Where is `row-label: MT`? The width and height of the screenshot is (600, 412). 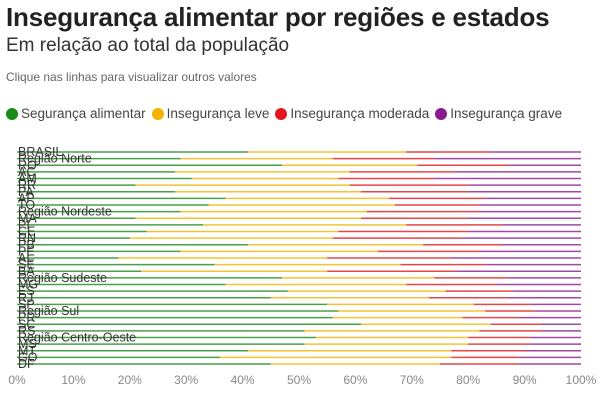 row-label: MT is located at coordinates (27, 351).